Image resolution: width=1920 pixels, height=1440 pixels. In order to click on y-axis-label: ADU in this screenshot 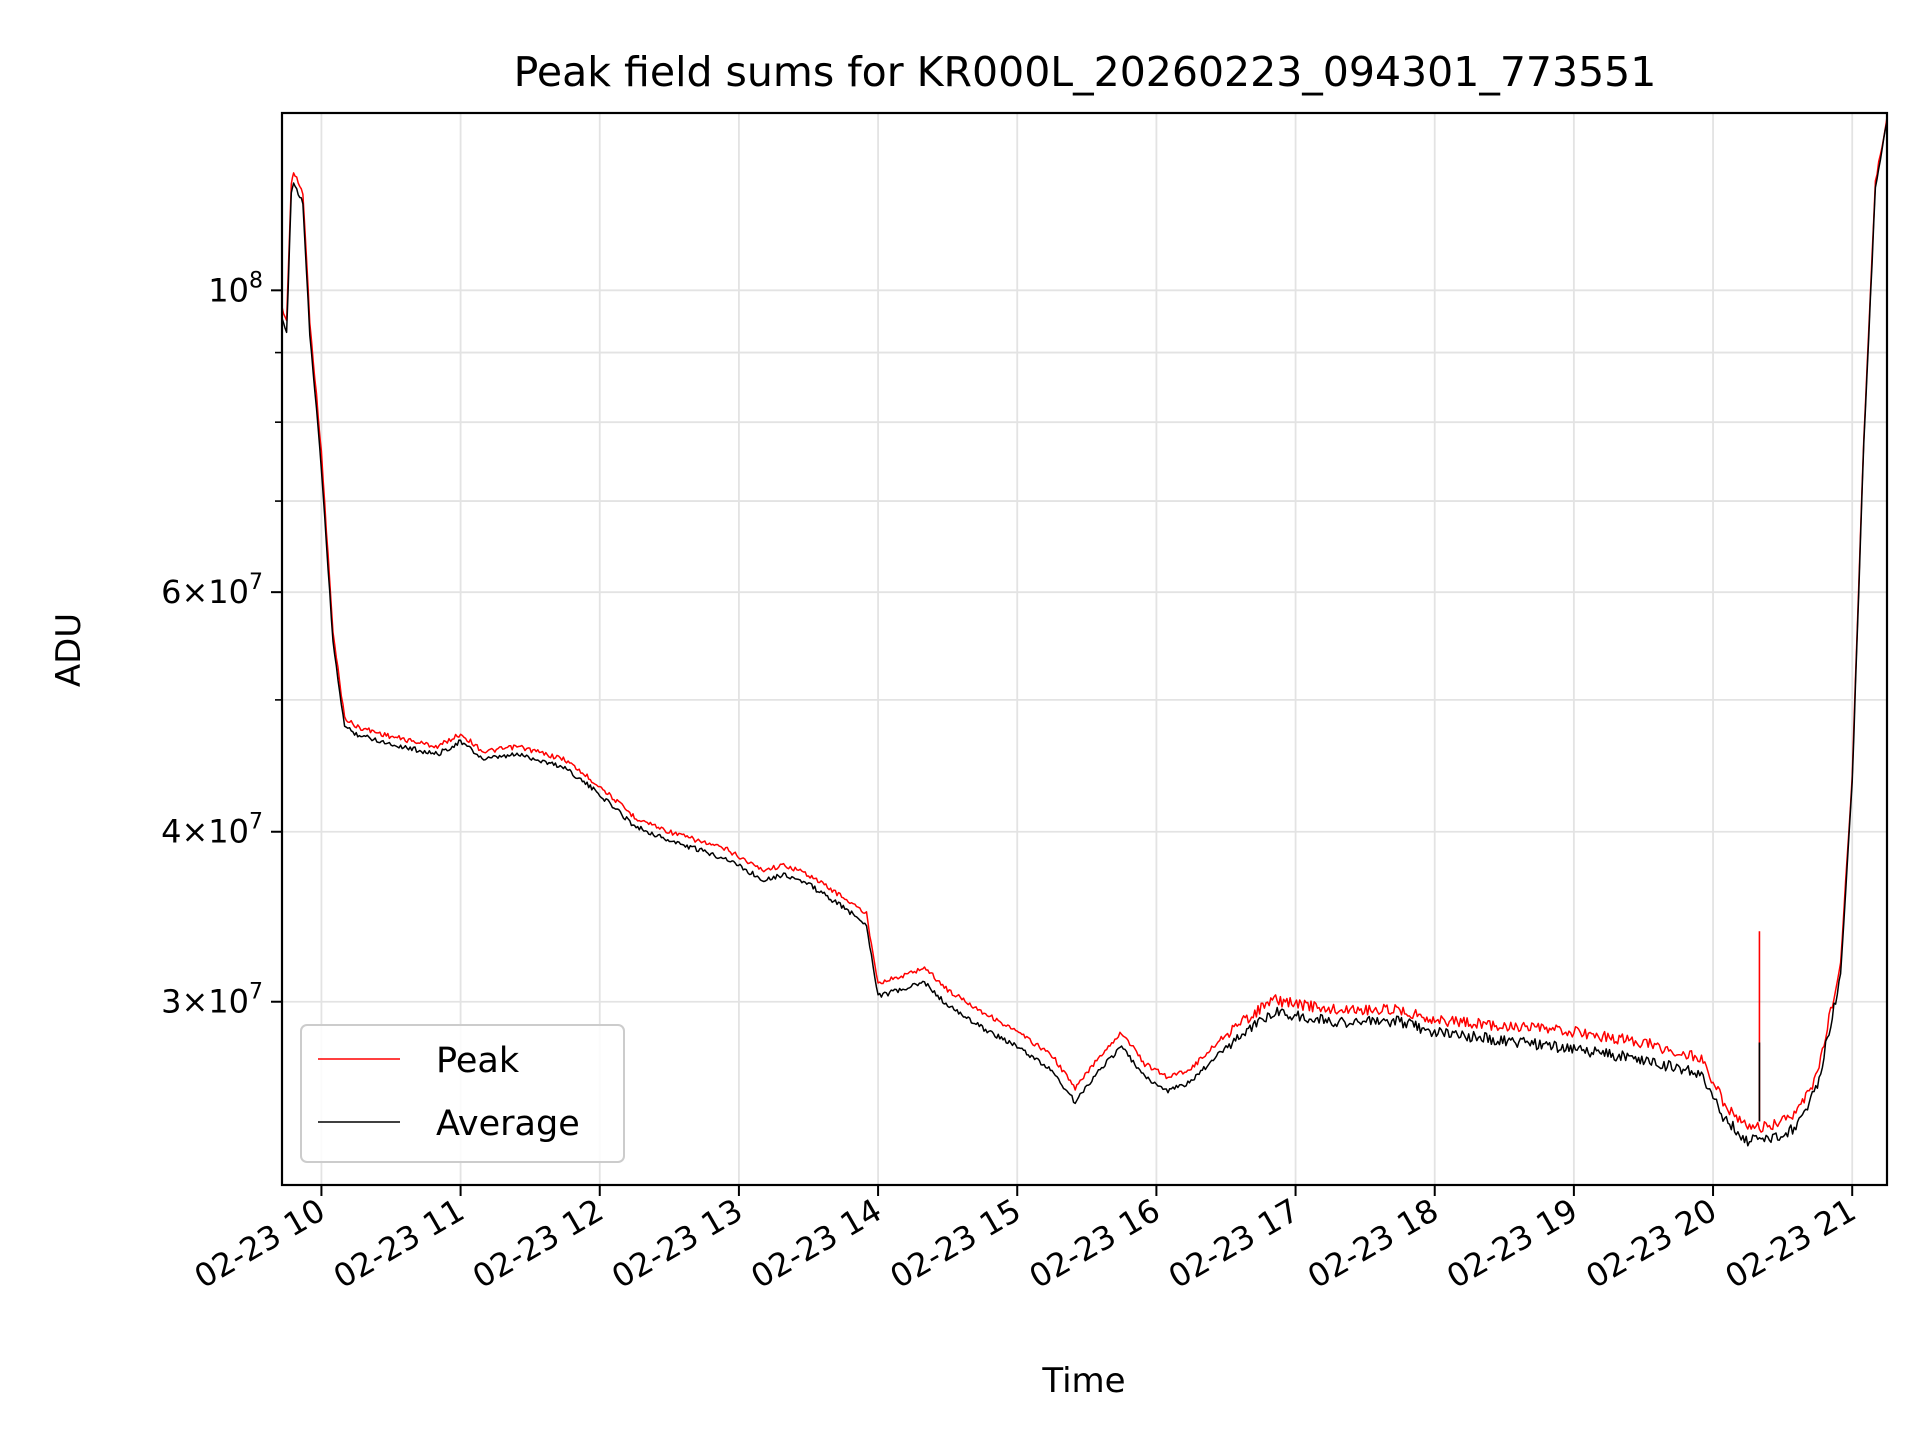, I will do `click(69, 650)`.